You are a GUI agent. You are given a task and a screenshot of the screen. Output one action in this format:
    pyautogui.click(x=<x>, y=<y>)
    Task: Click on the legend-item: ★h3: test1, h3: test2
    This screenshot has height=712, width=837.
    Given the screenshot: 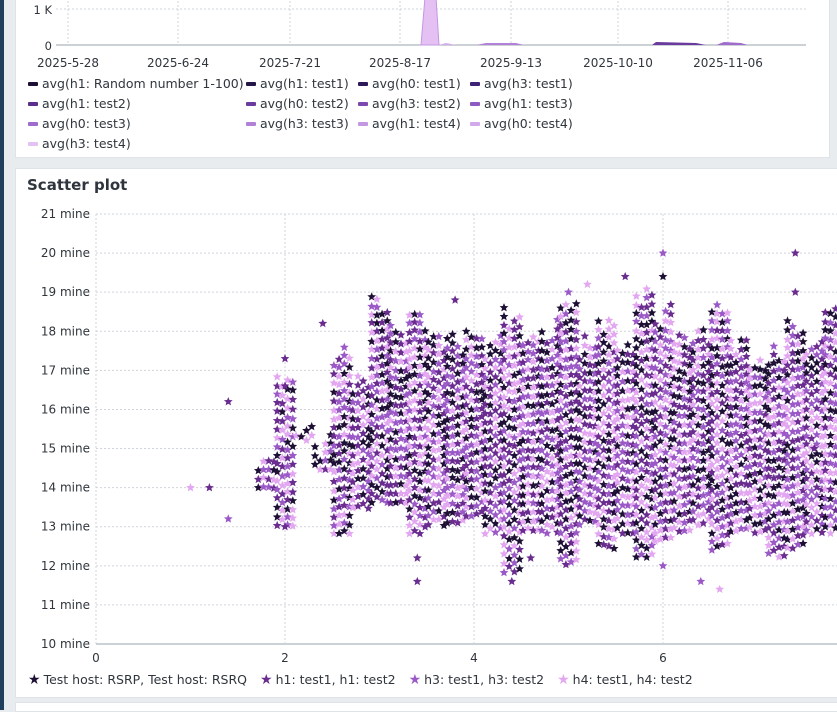 What is the action you would take?
    pyautogui.click(x=477, y=679)
    